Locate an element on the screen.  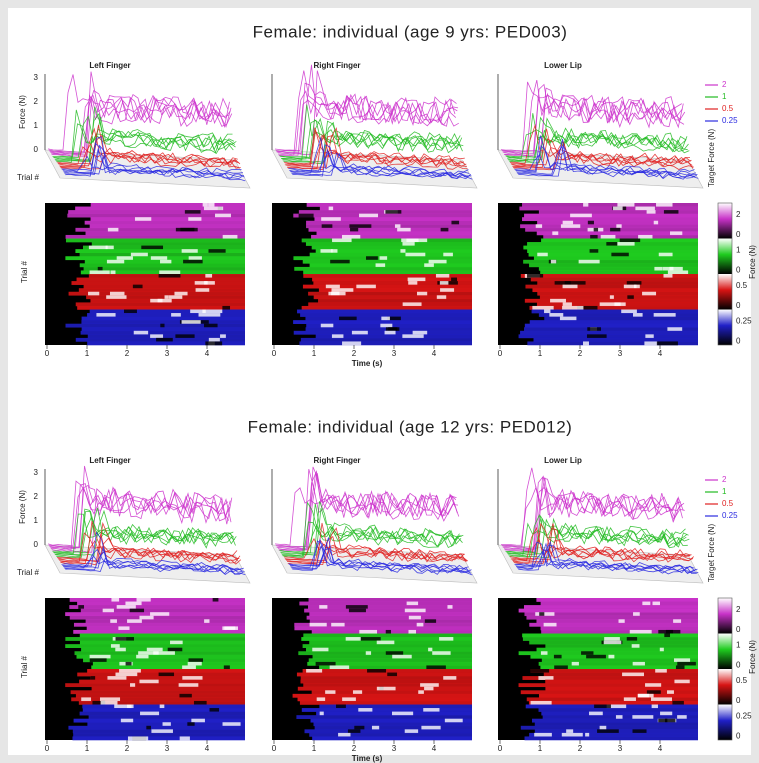
time-tick-label: 1 is located at coordinates (540, 353).